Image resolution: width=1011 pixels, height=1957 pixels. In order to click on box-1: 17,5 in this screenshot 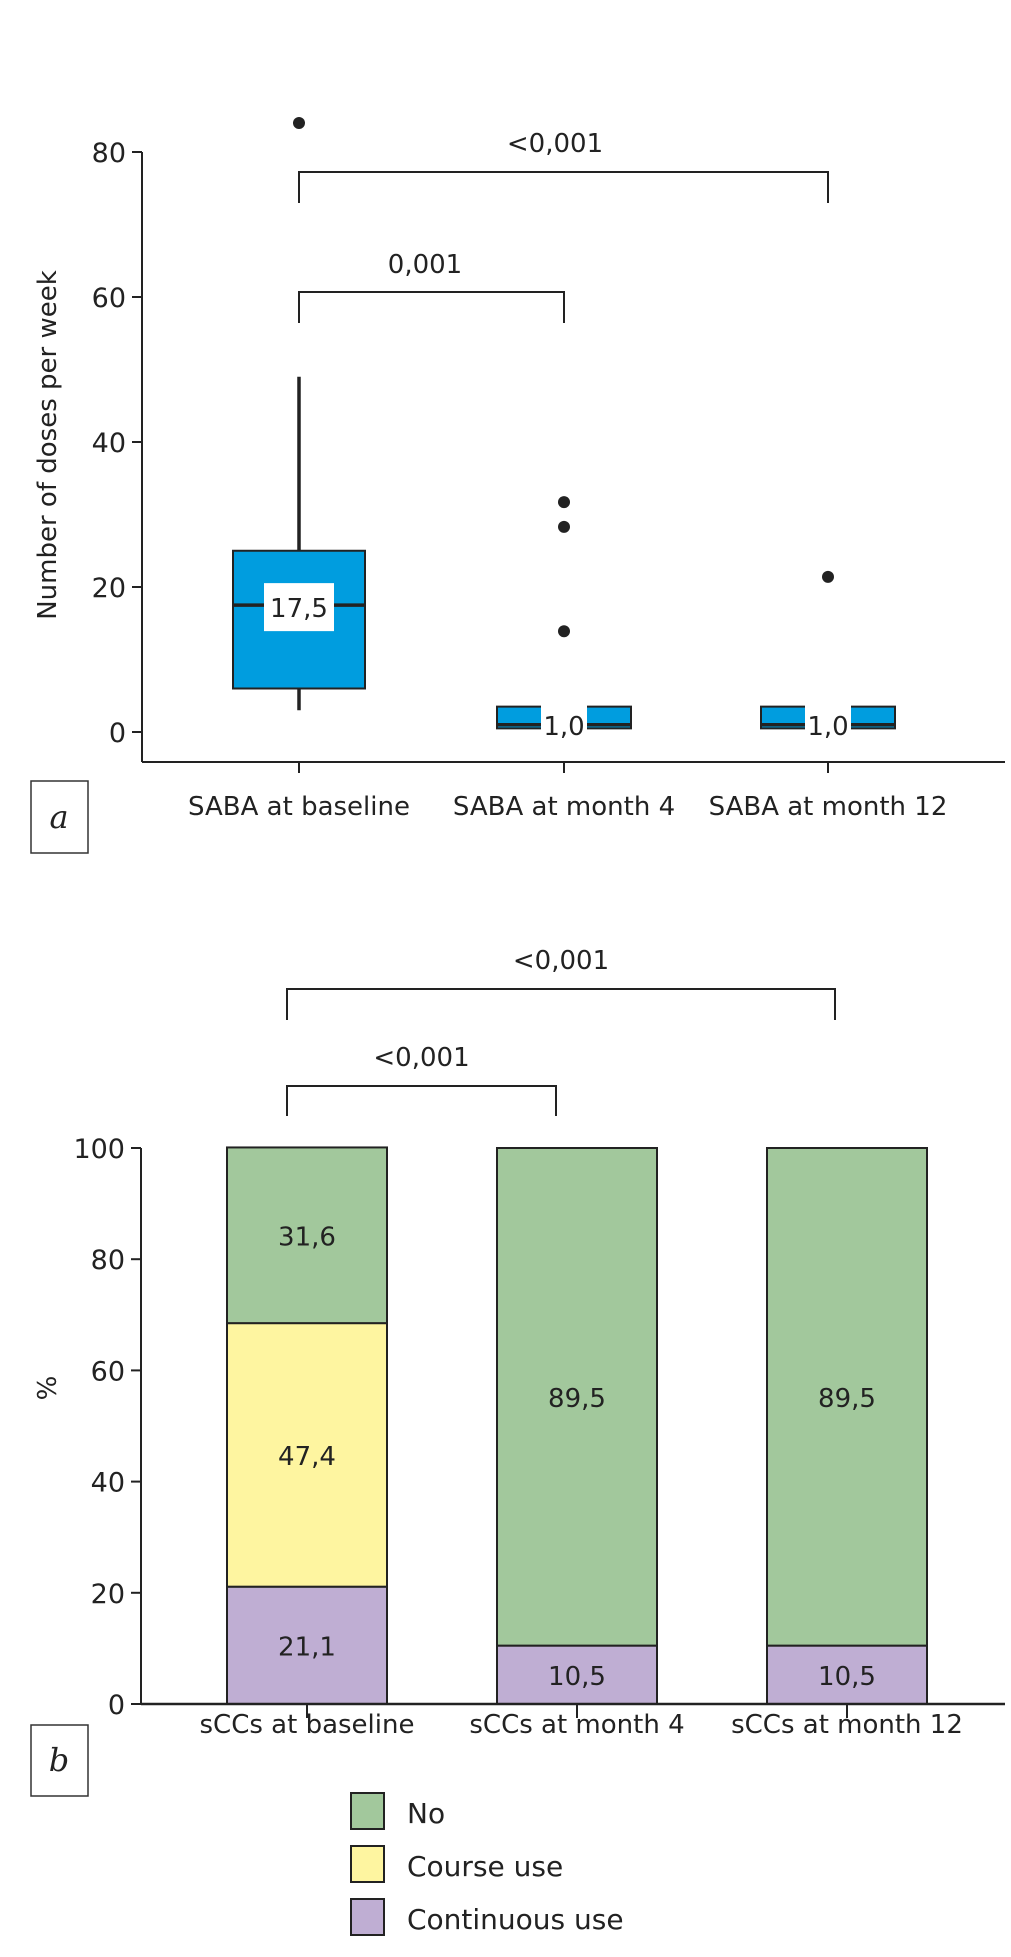, I will do `click(299, 414)`.